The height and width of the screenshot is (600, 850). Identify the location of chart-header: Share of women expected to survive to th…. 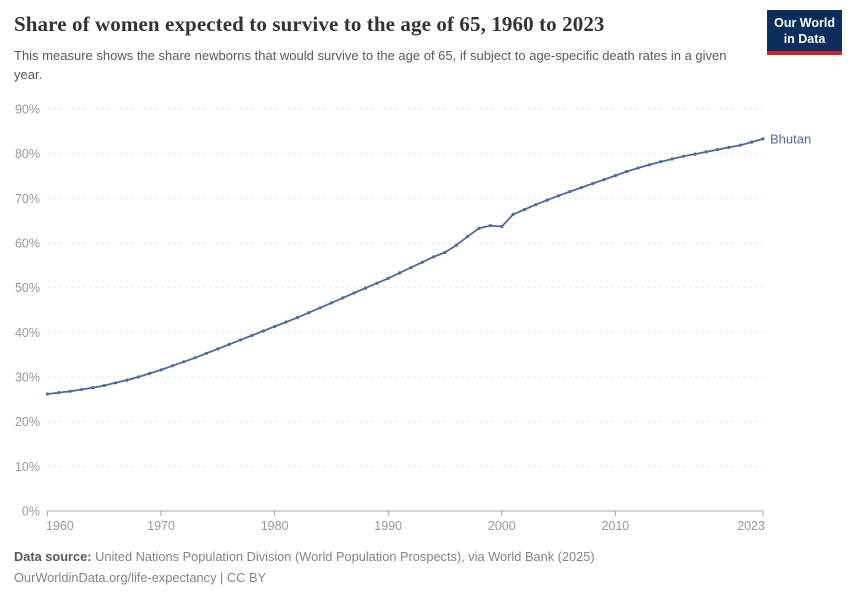
(425, 48).